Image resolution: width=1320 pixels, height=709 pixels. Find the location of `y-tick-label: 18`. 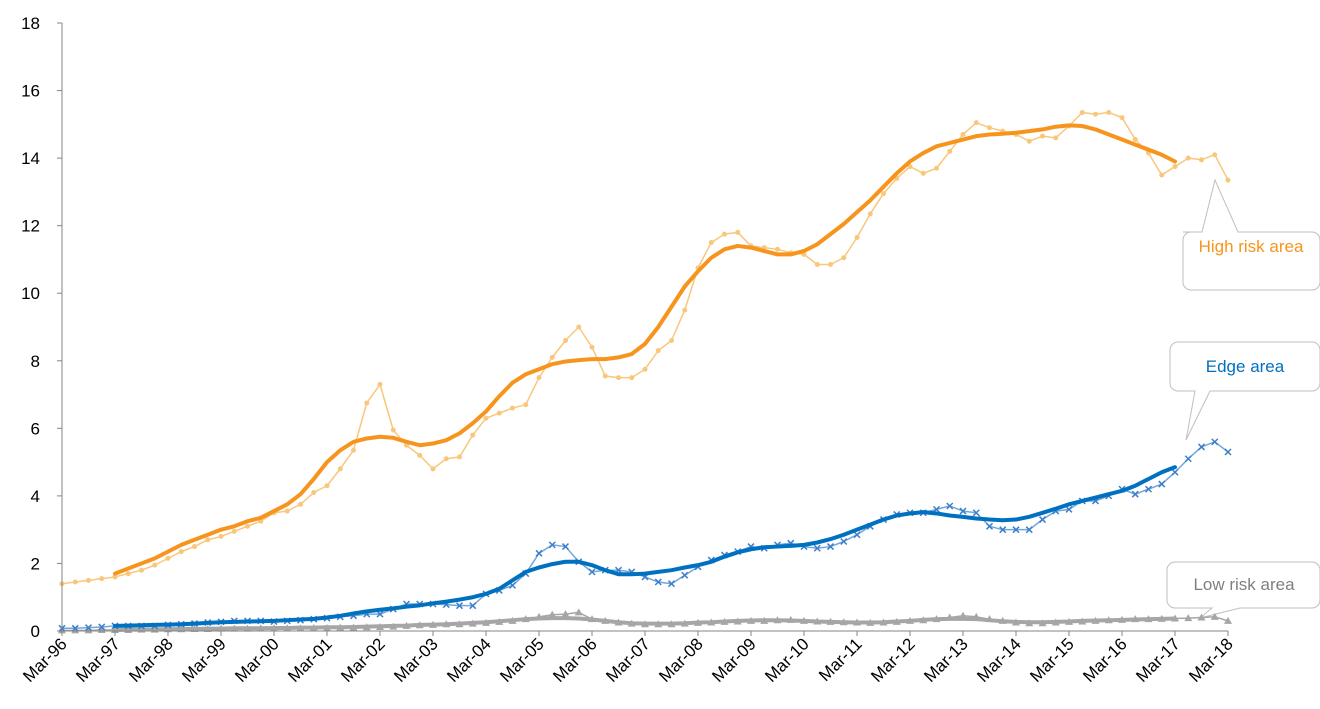

y-tick-label: 18 is located at coordinates (30, 23).